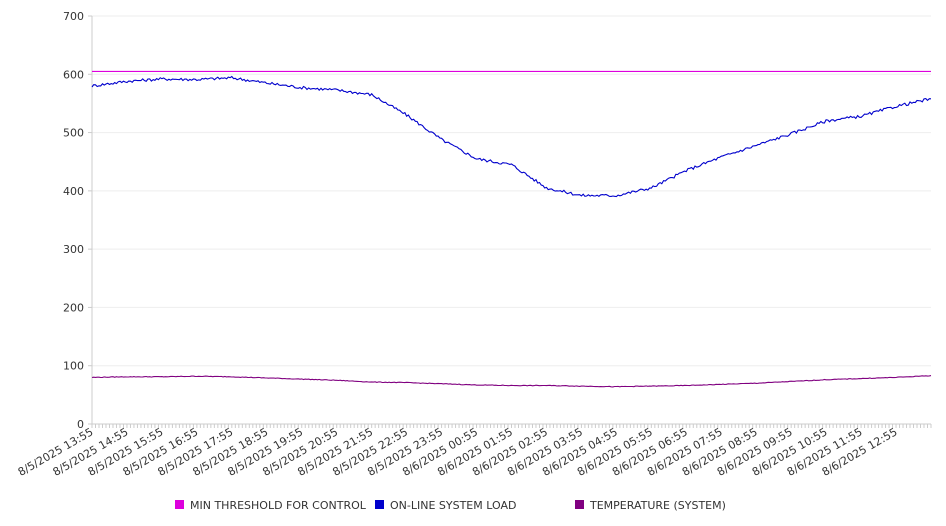 This screenshot has width=946, height=526. Describe the element at coordinates (80, 424) in the screenshot. I see `y-tick-label: 0` at that location.